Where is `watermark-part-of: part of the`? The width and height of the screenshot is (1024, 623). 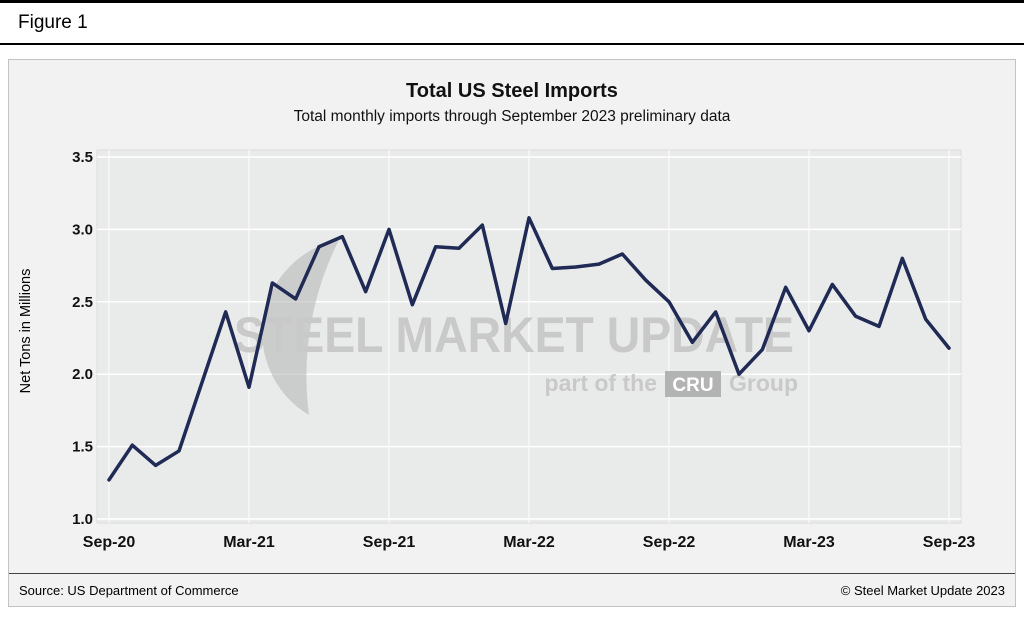
watermark-part-of: part of the is located at coordinates (601, 383).